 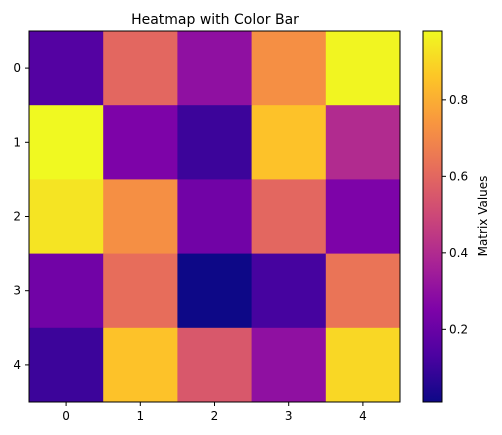 I want to click on heatmap-cell-r2-c2, so click(x=215, y=217).